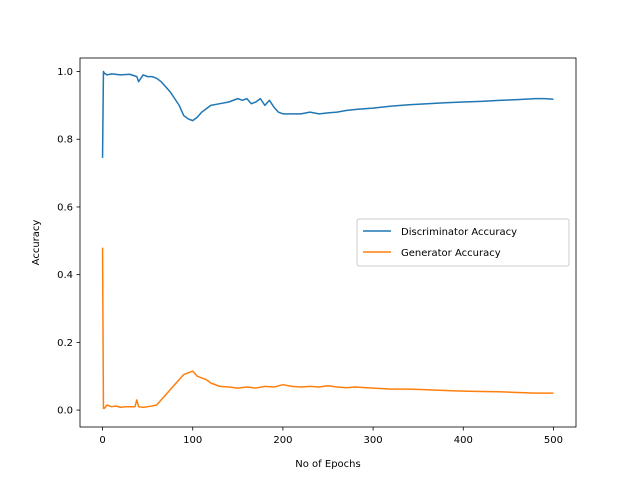 The height and width of the screenshot is (480, 640). Describe the element at coordinates (65, 72) in the screenshot. I see `y-tick-label: 1.0` at that location.